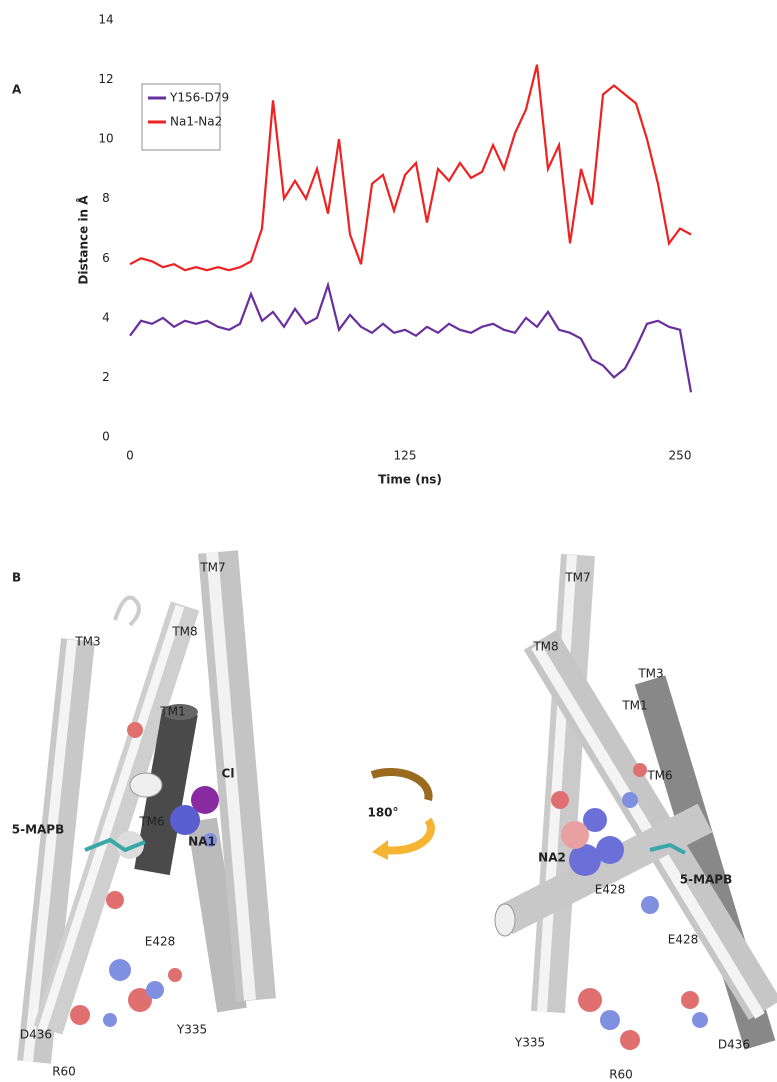 Image resolution: width=777 pixels, height=1082 pixels. I want to click on legend-box, so click(181, 117).